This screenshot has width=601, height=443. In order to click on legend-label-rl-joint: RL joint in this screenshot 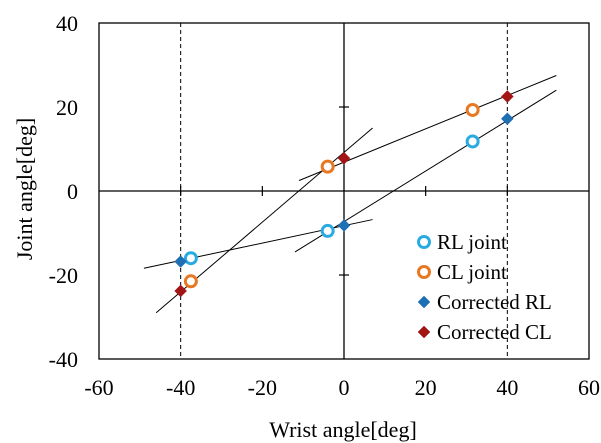, I will do `click(472, 242)`.